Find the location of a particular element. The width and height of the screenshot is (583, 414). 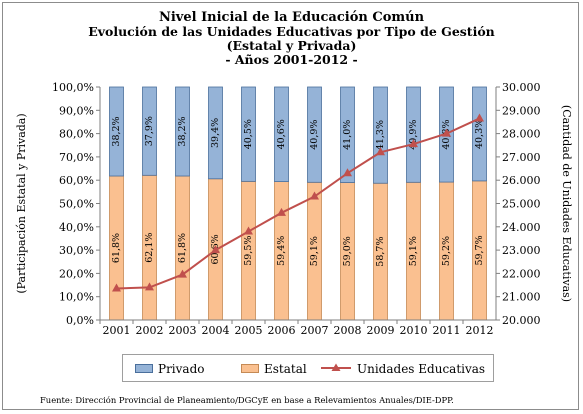

data-label-privado-2004: 39,4% is located at coordinates (215, 133).